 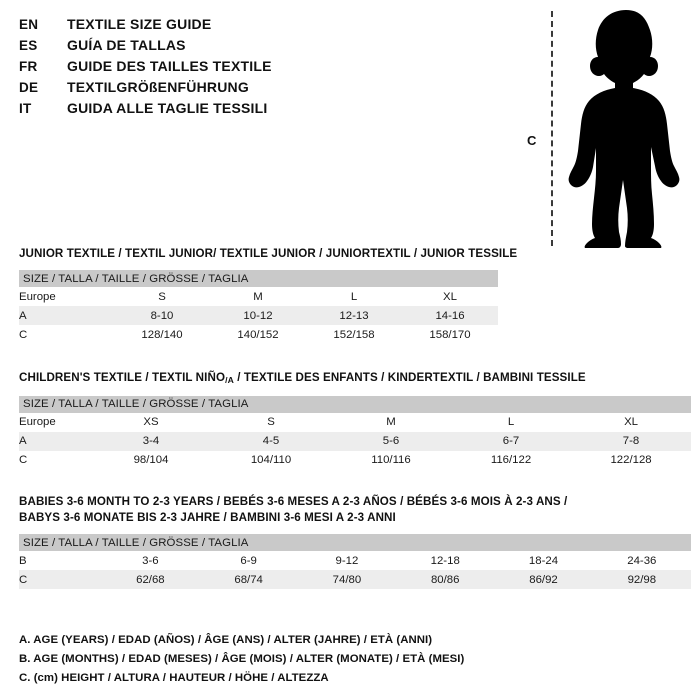 I want to click on language-row: DE TEXTILGRÖßENFÜHRUNG, so click(x=254, y=89).